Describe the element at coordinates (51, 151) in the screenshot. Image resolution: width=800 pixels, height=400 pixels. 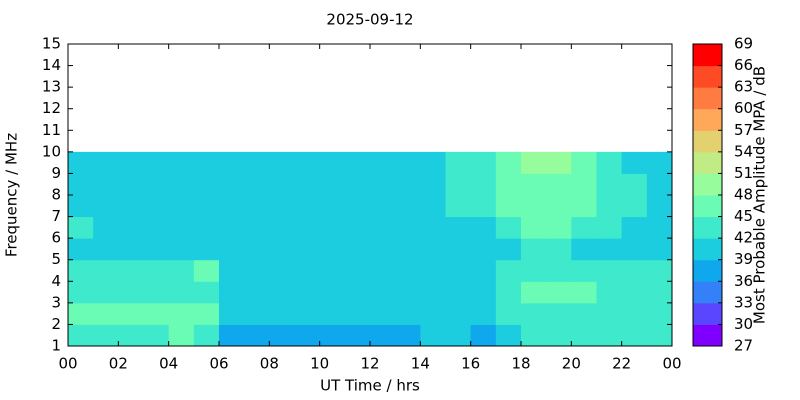
I see `y-tick-label: 10` at that location.